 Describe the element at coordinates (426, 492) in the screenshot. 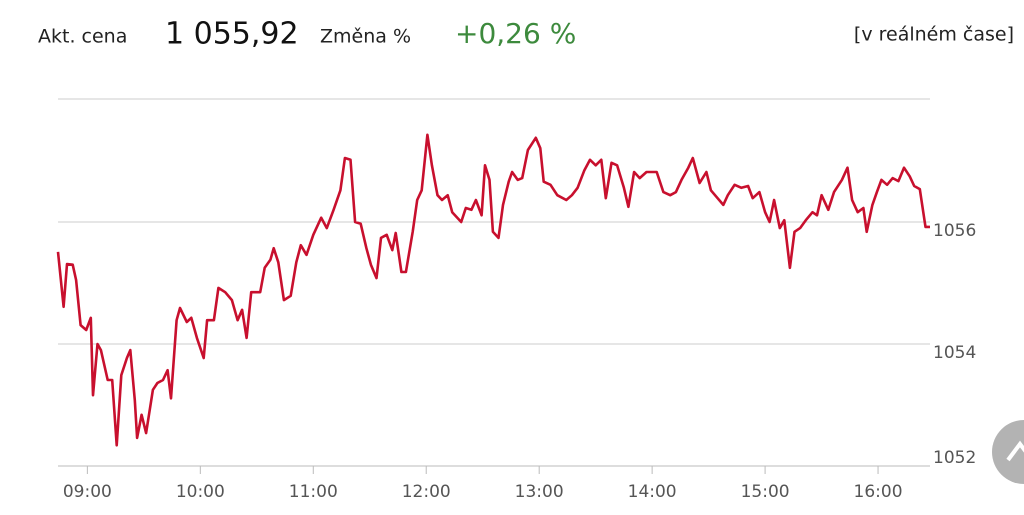

I see `x-tick-label: 12:00` at that location.